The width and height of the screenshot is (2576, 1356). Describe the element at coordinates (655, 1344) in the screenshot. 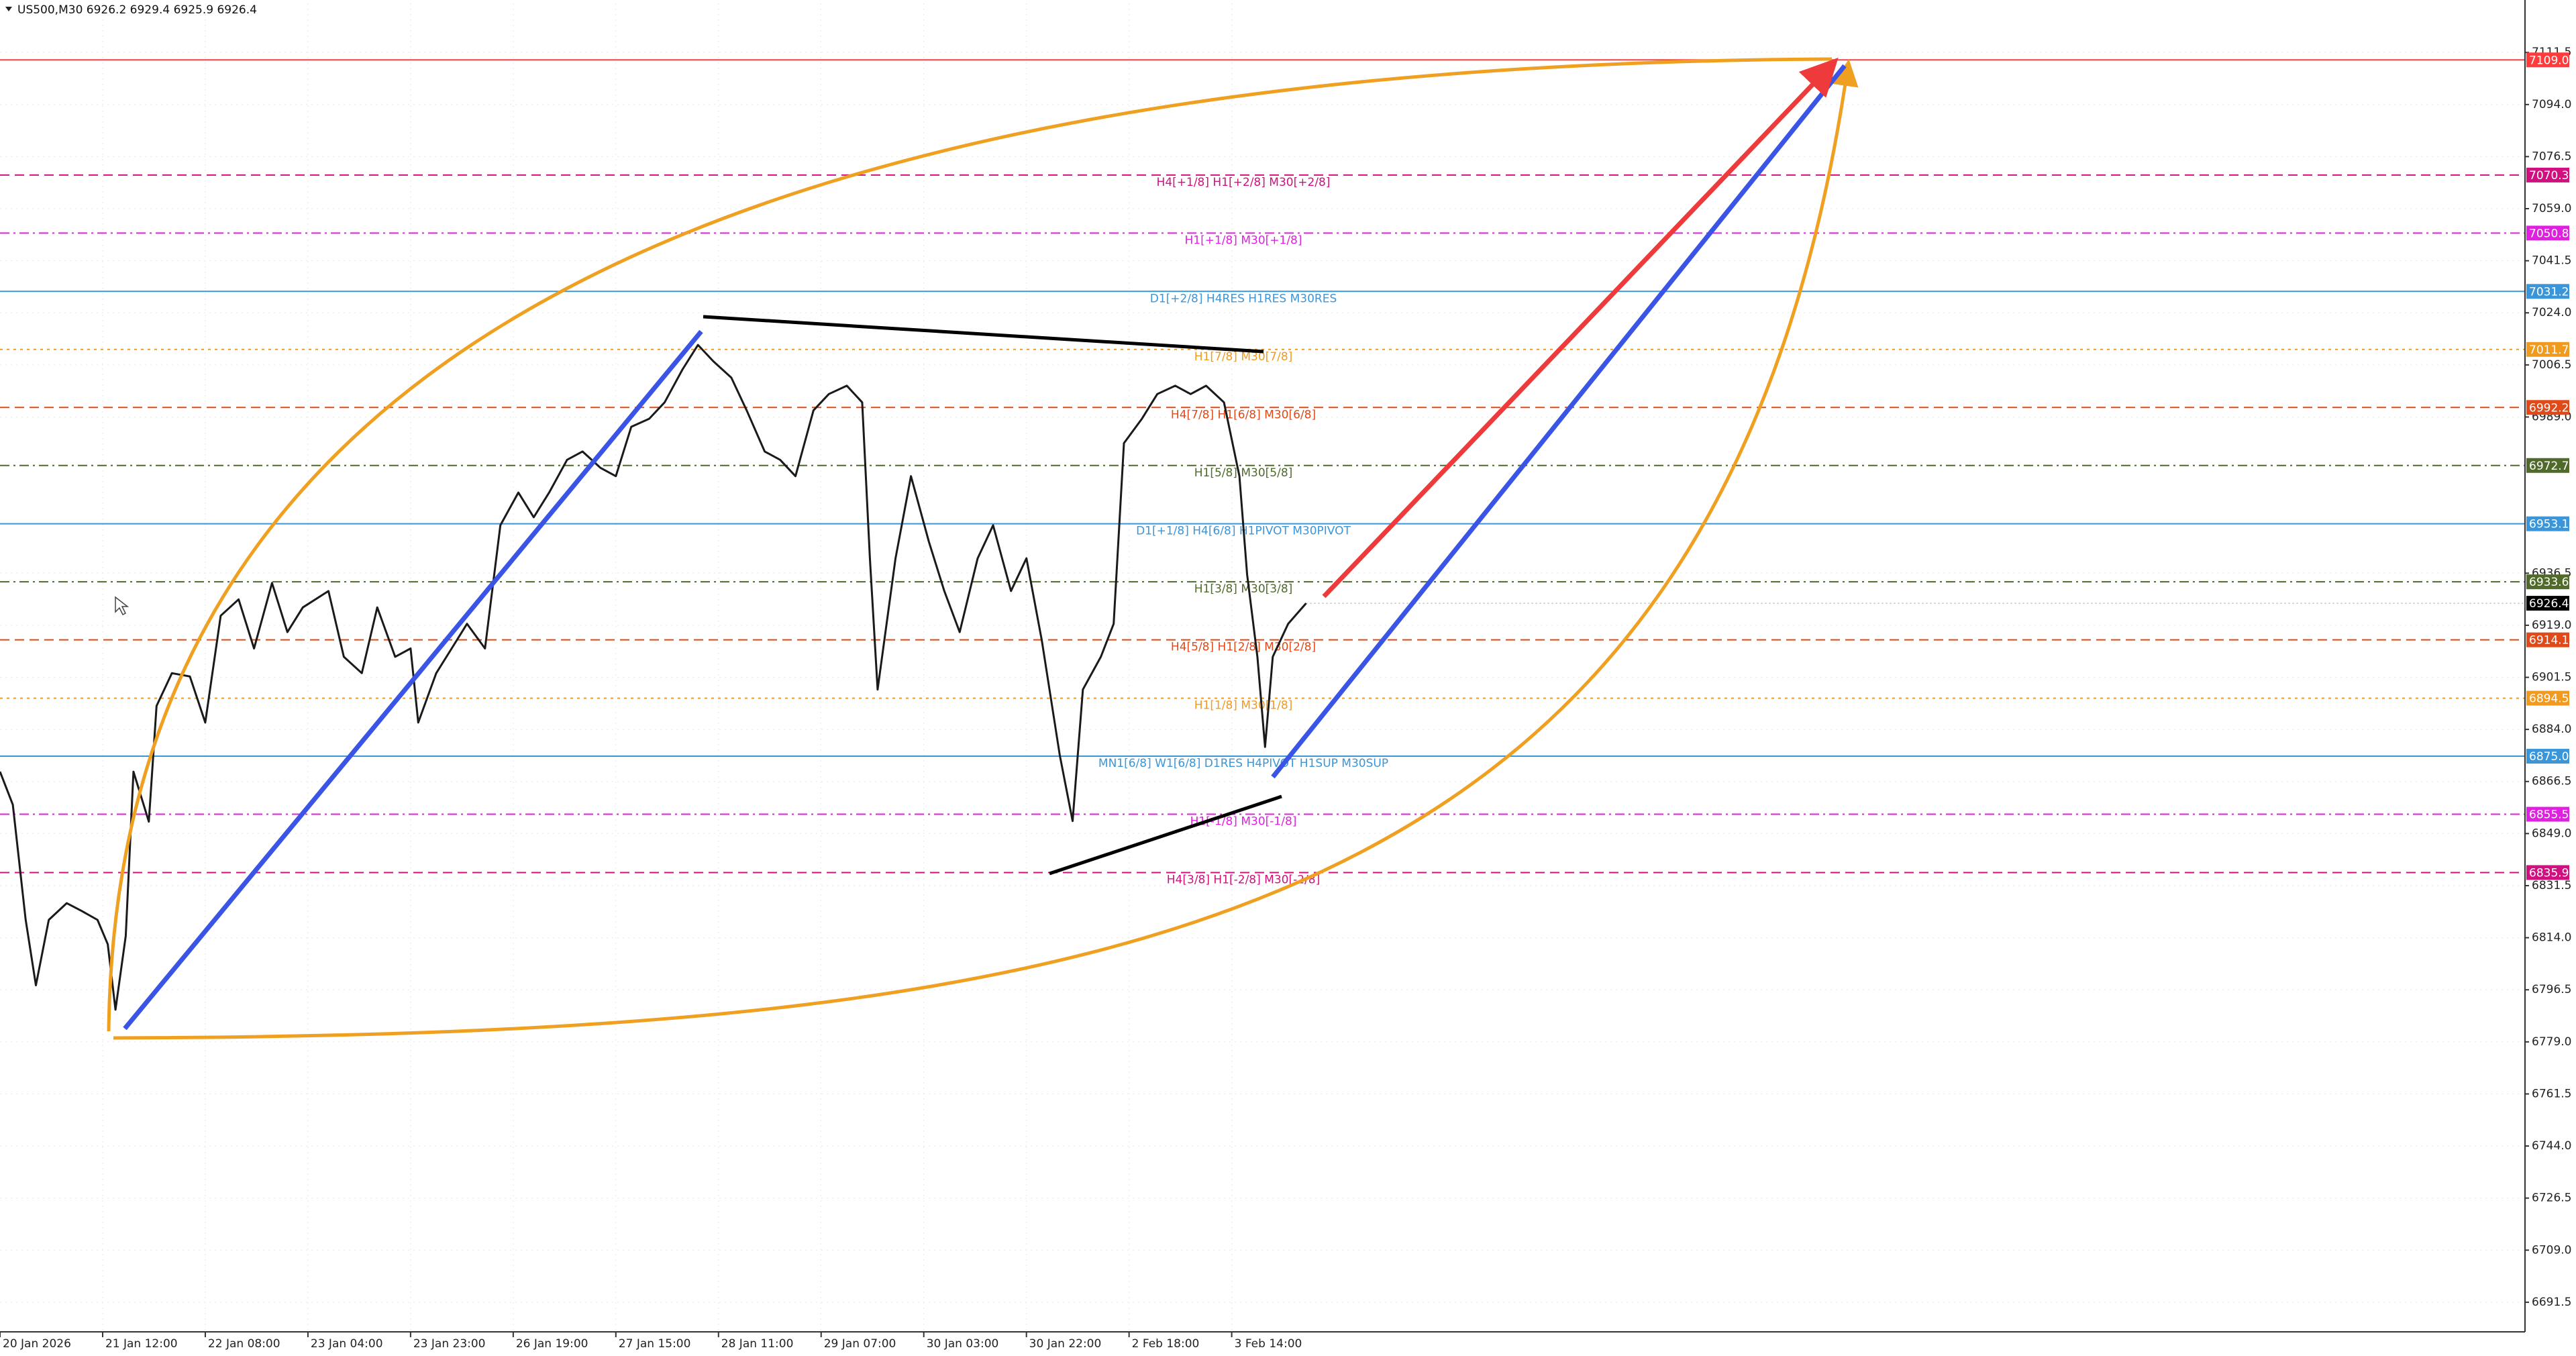

I see `x-tick-label: 27 Jan 15:00` at that location.